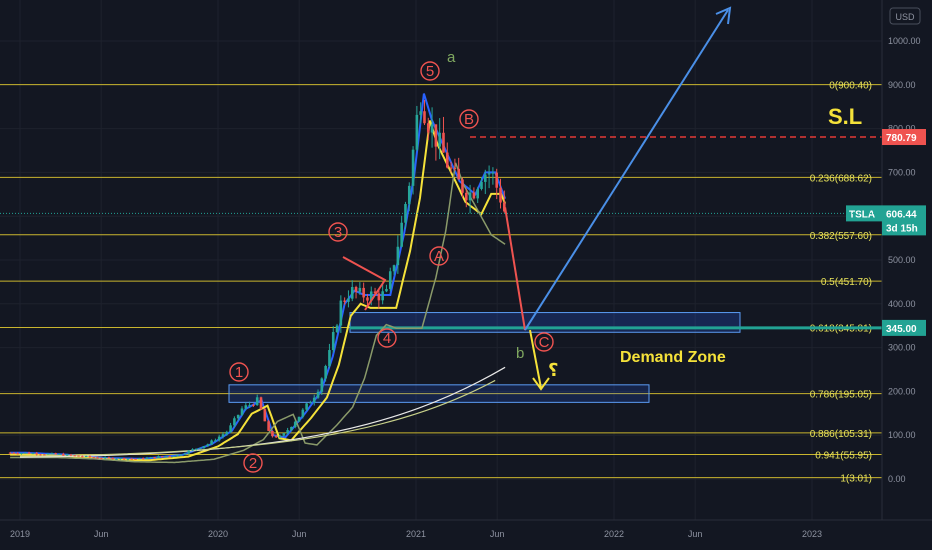 This screenshot has height=550, width=932. What do you see at coordinates (897, 479) in the screenshot?
I see `price-tick-label: 0.00` at bounding box center [897, 479].